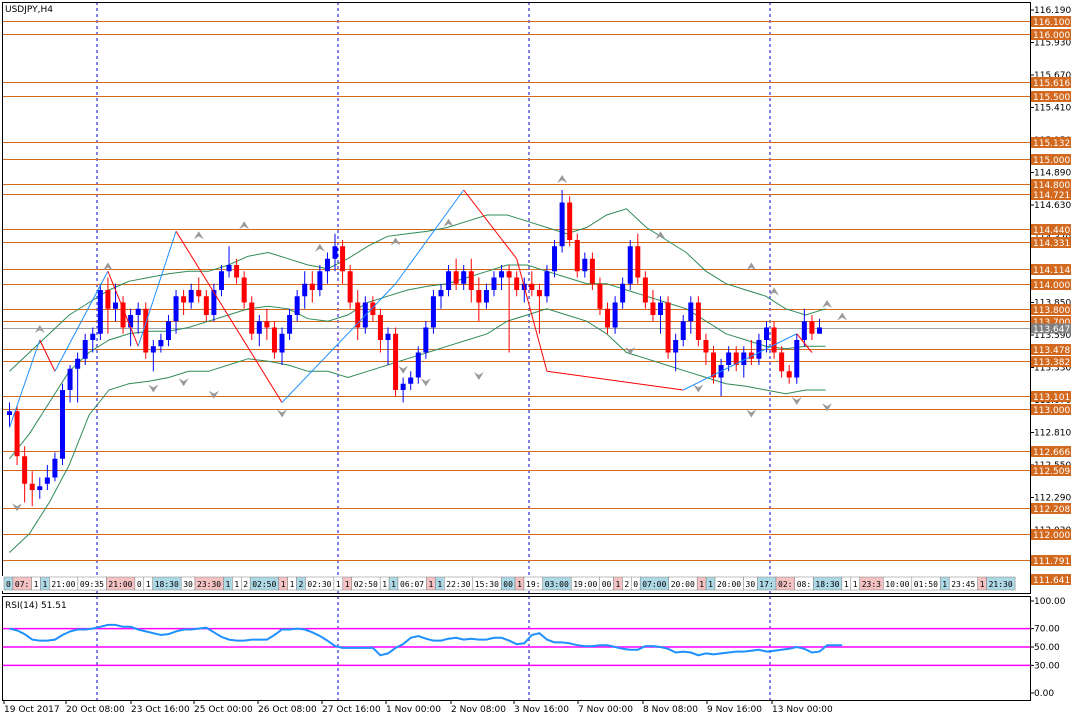 The image size is (1080, 720). I want to click on price-tick-label: 113.330, so click(1052, 369).